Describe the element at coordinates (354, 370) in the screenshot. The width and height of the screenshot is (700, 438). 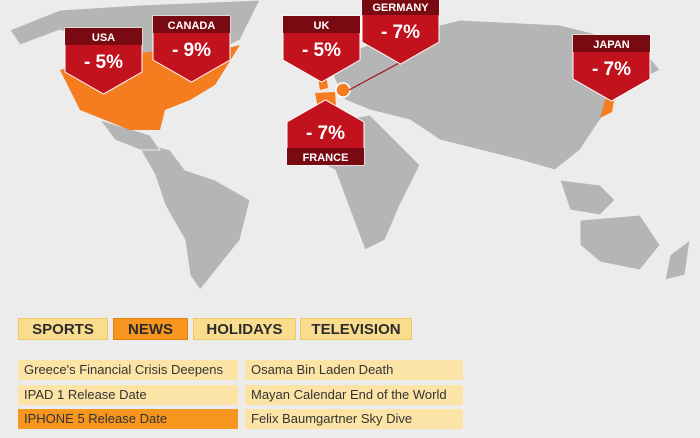
I see `event-item: Osama Bin Laden Death` at that location.